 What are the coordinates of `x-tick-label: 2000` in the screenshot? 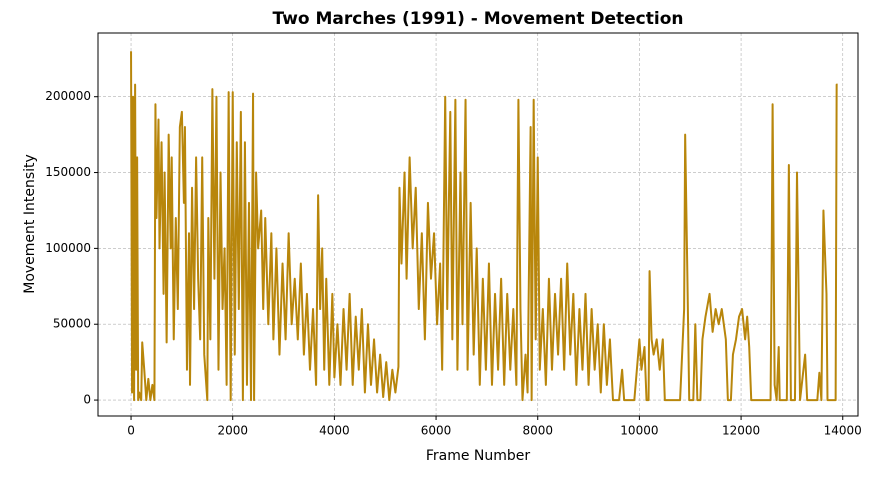 It's located at (232, 431).